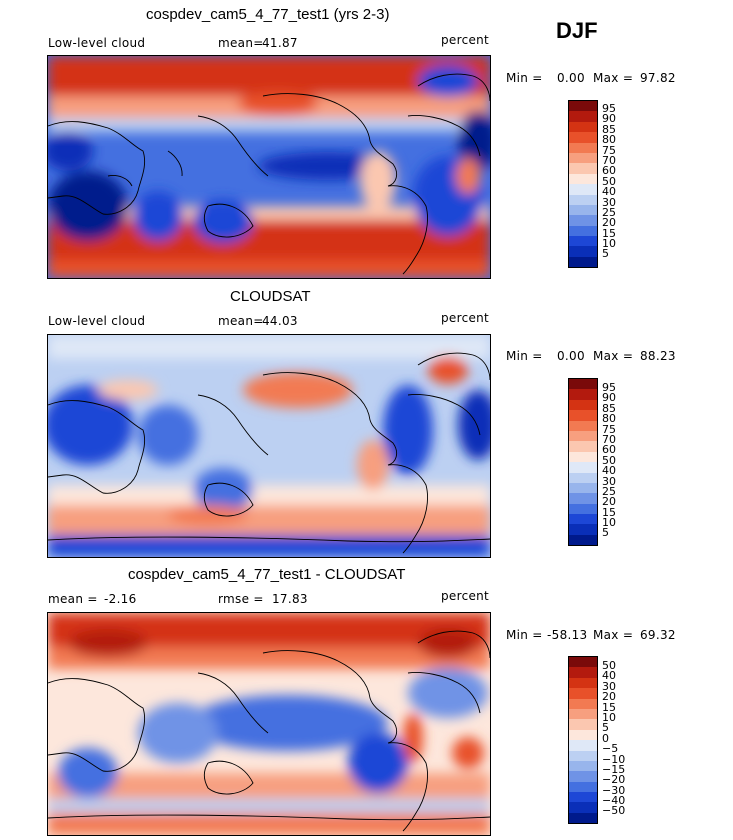  Describe the element at coordinates (269, 731) in the screenshot. I see `panel-3-coastlines` at that location.